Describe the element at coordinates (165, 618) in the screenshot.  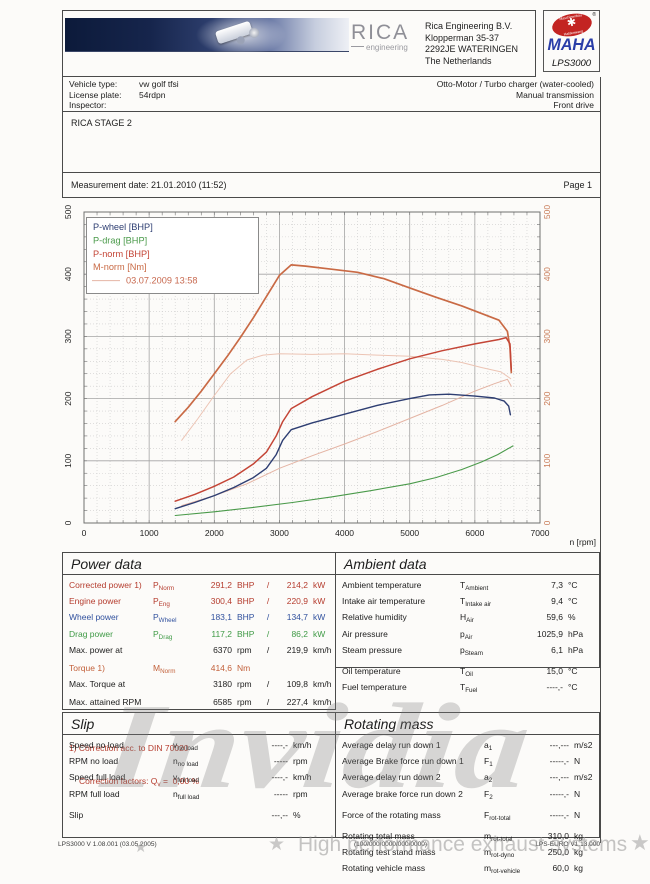
I see `row-symbol: PWheel` at that location.